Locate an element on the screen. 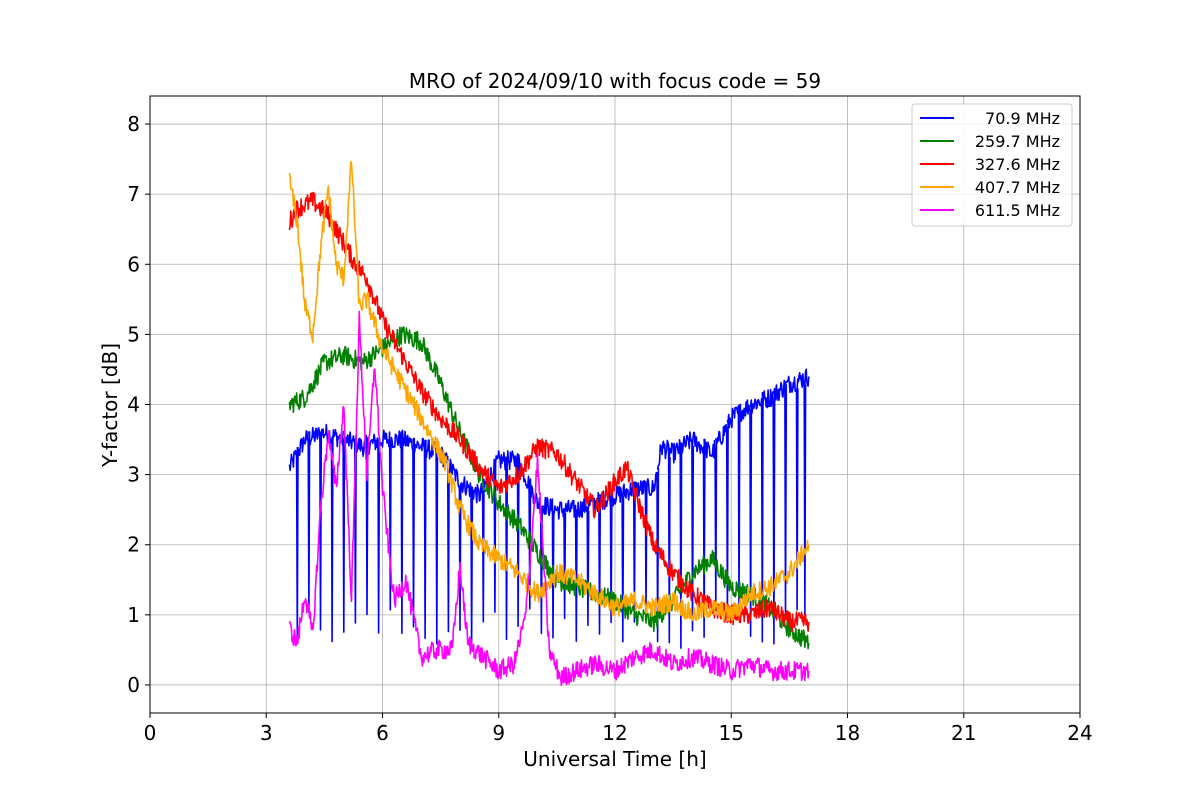 Image resolution: width=1200 pixels, height=800 pixels. legend-label: 407.7 MHz is located at coordinates (1017, 187).